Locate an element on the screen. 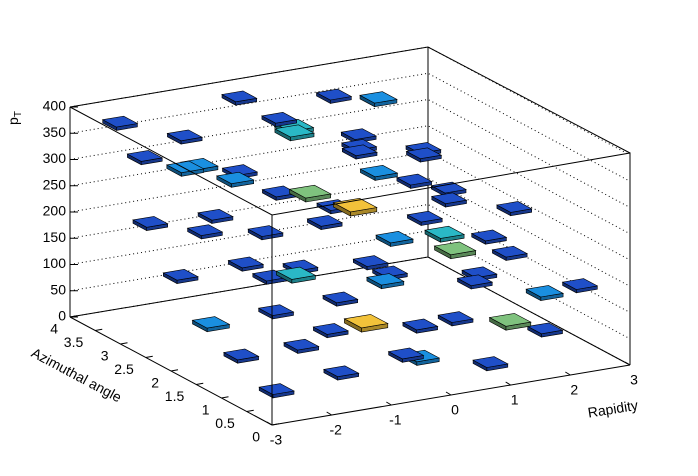  y-tick-label: 2 is located at coordinates (155, 383).